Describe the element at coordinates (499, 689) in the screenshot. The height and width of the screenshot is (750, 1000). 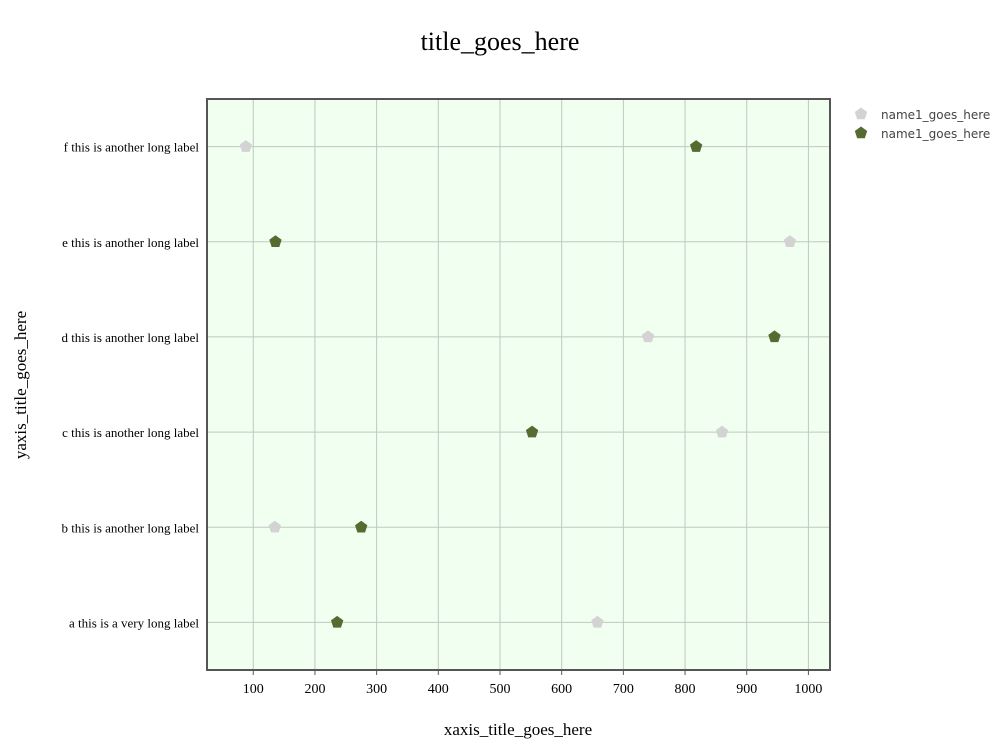
I see `x-tick-label: 500` at that location.